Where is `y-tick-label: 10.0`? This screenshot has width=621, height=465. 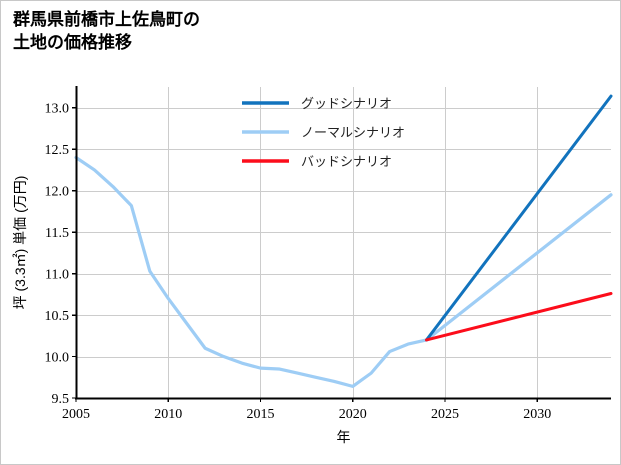
y-tick-label: 10.0 is located at coordinates (57, 358).